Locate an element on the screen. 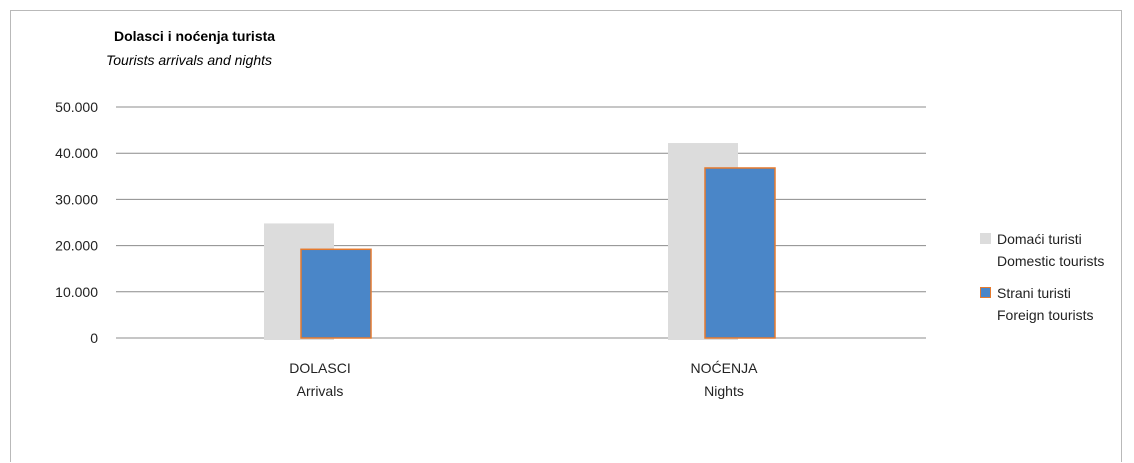  legend-swatch-domestic is located at coordinates (985, 238).